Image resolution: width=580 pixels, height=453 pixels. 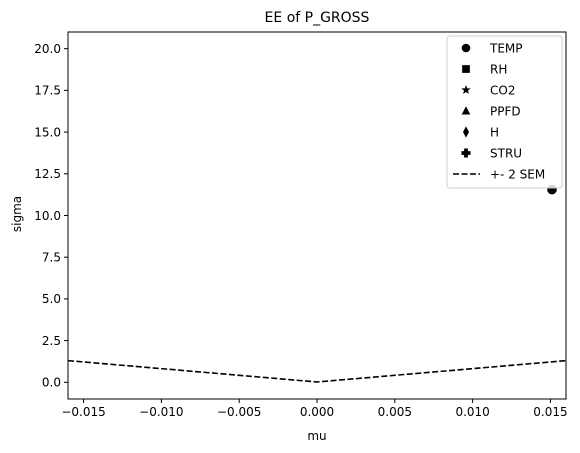 I want to click on x-tick-label: −0.005, so click(x=239, y=412).